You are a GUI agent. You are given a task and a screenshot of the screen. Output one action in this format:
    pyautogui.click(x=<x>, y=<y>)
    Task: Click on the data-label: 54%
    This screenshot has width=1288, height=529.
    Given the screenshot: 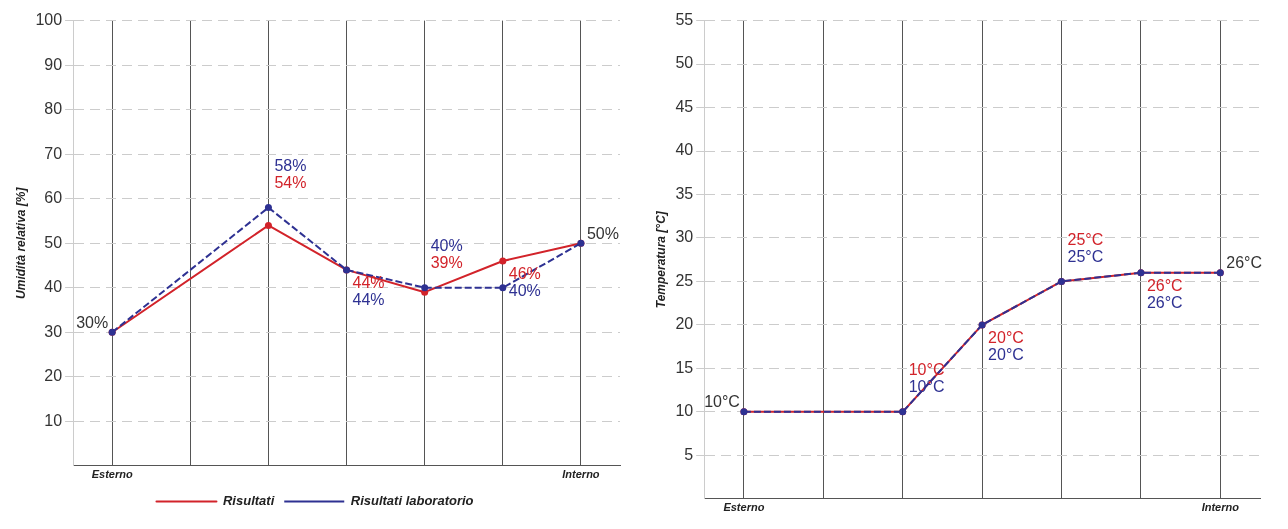 What is the action you would take?
    pyautogui.click(x=290, y=182)
    